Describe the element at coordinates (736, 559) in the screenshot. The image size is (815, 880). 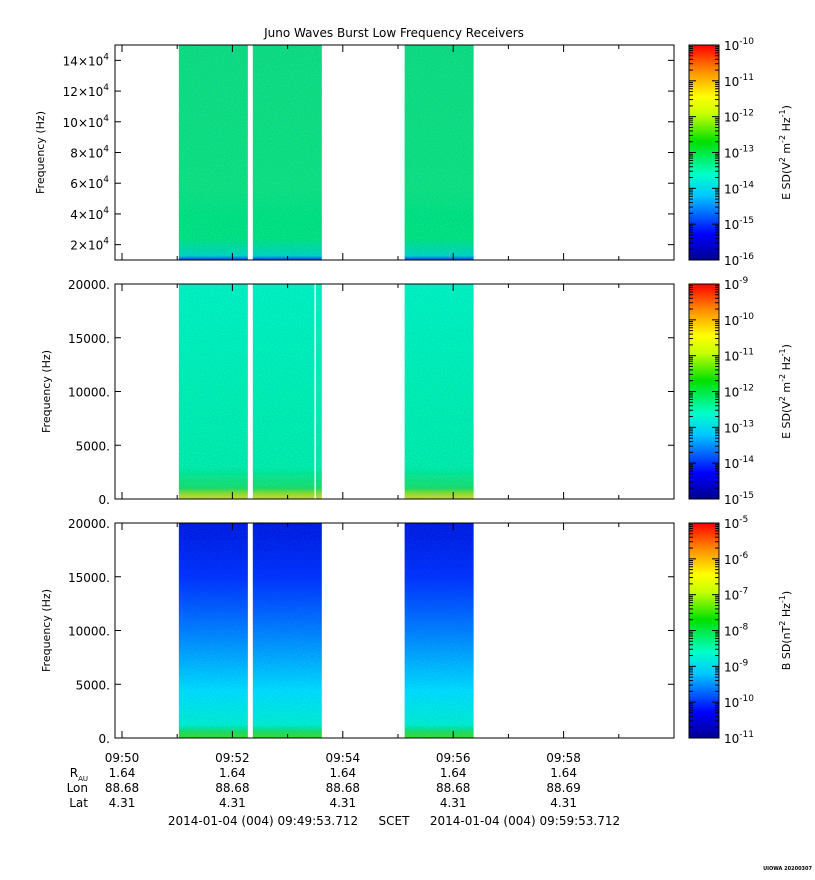
I see `colorbar-tick-label: 10⁻⁶` at that location.